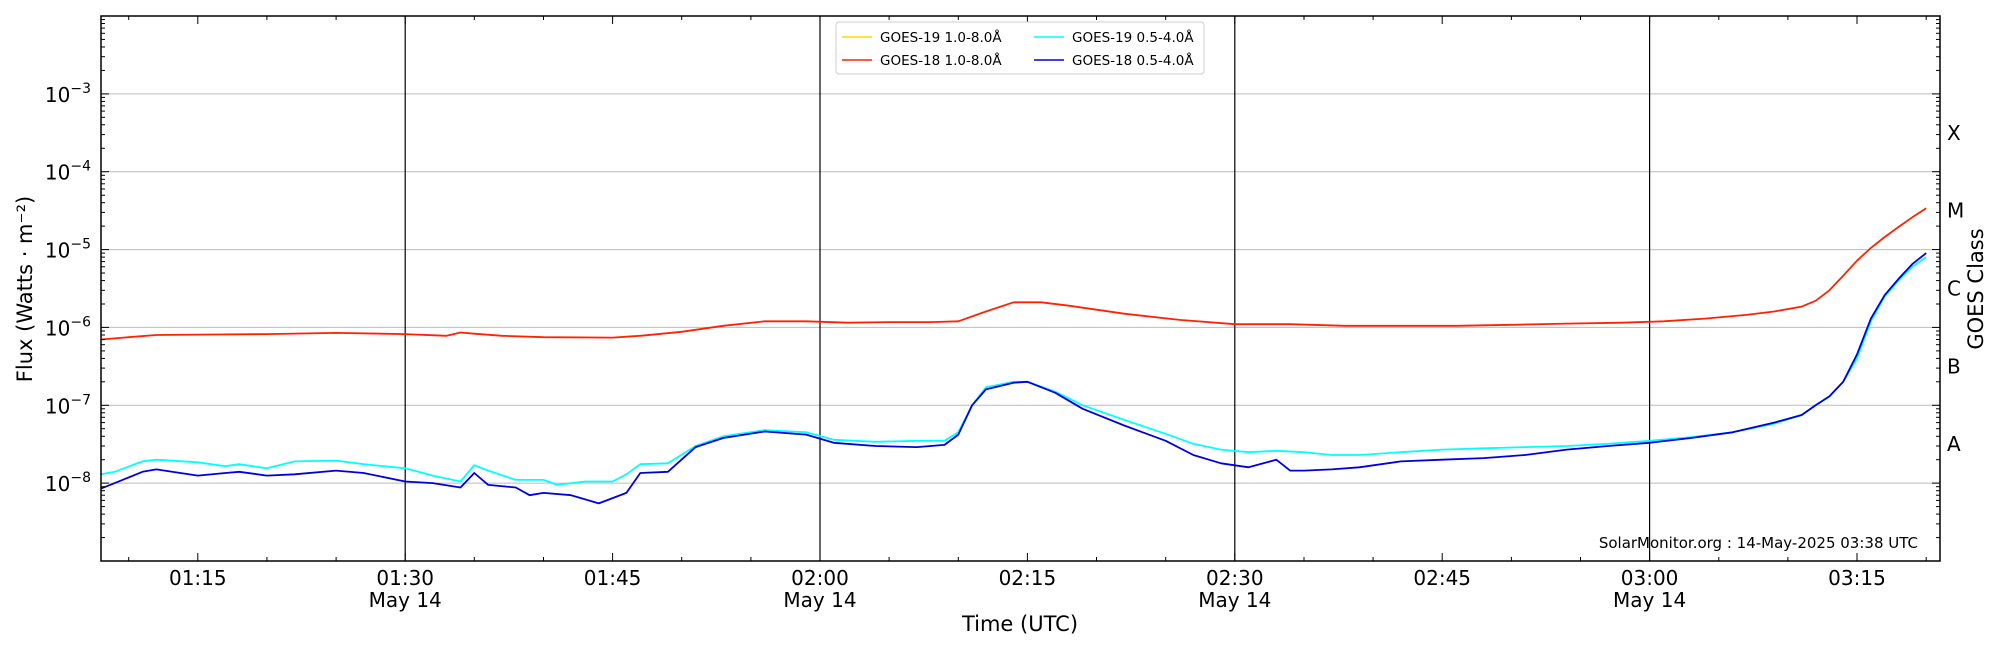 The image size is (2000, 650). What do you see at coordinates (1028, 578) in the screenshot?
I see `x-tick-label: 02:15` at bounding box center [1028, 578].